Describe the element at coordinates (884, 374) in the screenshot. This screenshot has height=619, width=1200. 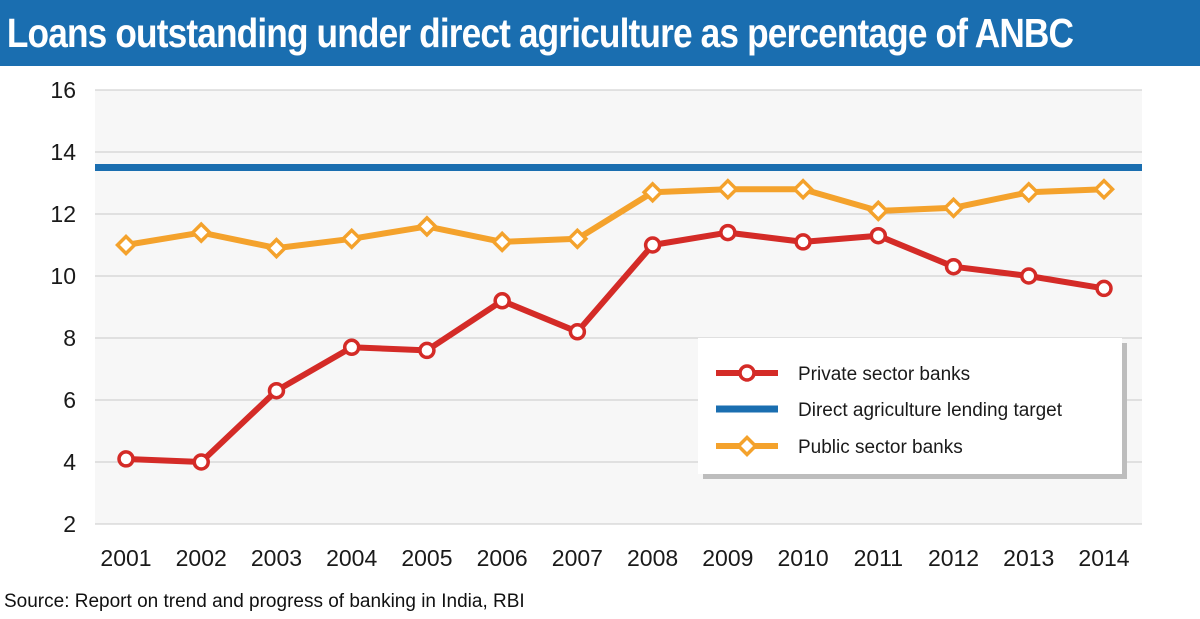
I see `legend-label-private: Private sector banks` at that location.